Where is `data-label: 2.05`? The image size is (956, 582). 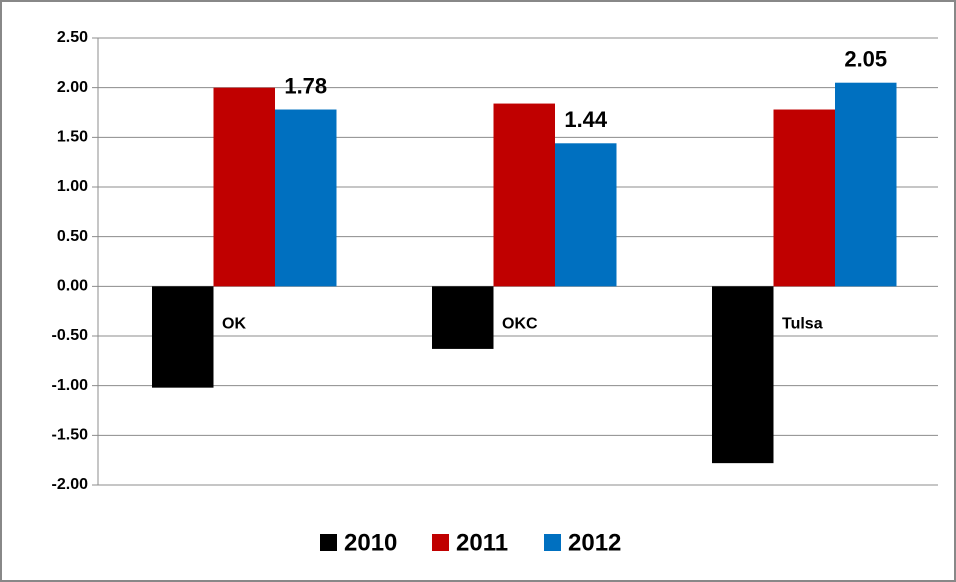 data-label: 2.05 is located at coordinates (865, 59).